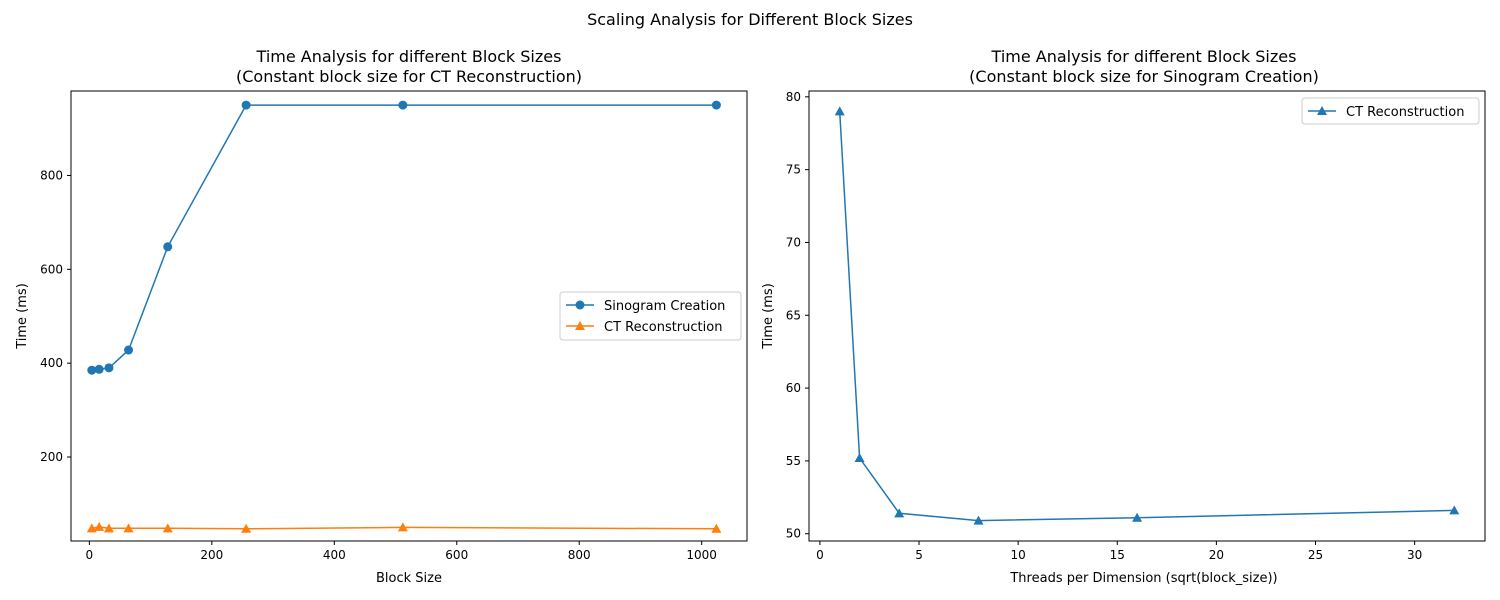  What do you see at coordinates (793, 97) in the screenshot?
I see `y-tick-label: 80` at bounding box center [793, 97].